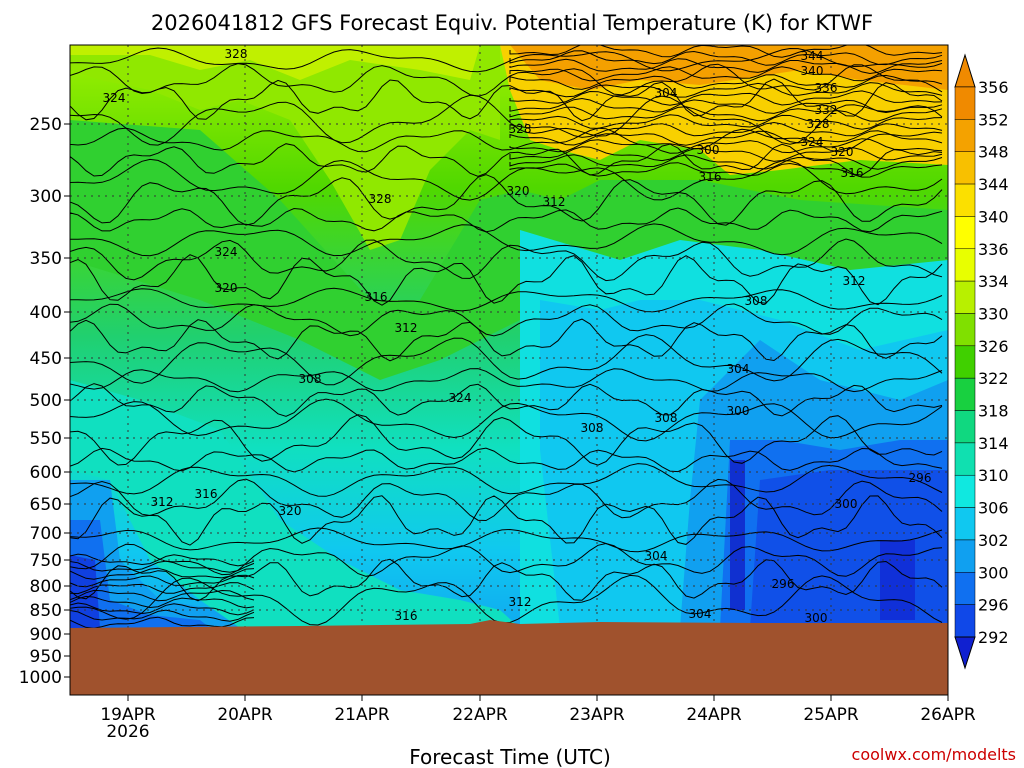 This screenshot has width=1024, height=768. I want to click on y-tick-label: 400, so click(46, 313).